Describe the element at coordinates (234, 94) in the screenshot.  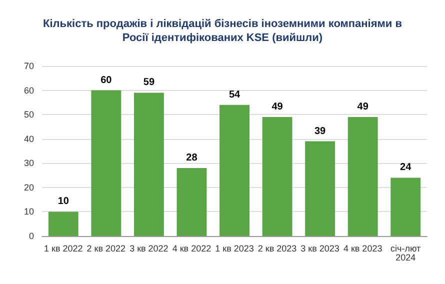
I see `data-label: 54` at that location.